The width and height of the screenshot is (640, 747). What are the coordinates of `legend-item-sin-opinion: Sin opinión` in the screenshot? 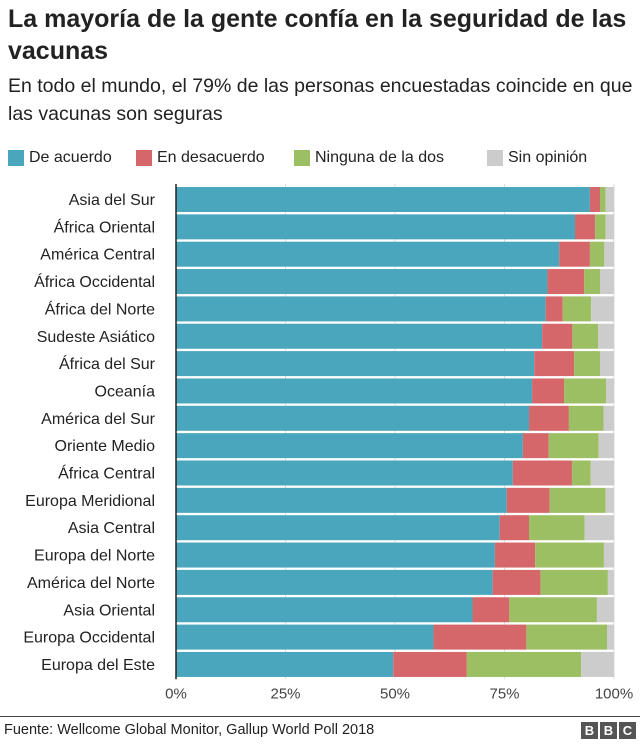 It's located at (537, 158).